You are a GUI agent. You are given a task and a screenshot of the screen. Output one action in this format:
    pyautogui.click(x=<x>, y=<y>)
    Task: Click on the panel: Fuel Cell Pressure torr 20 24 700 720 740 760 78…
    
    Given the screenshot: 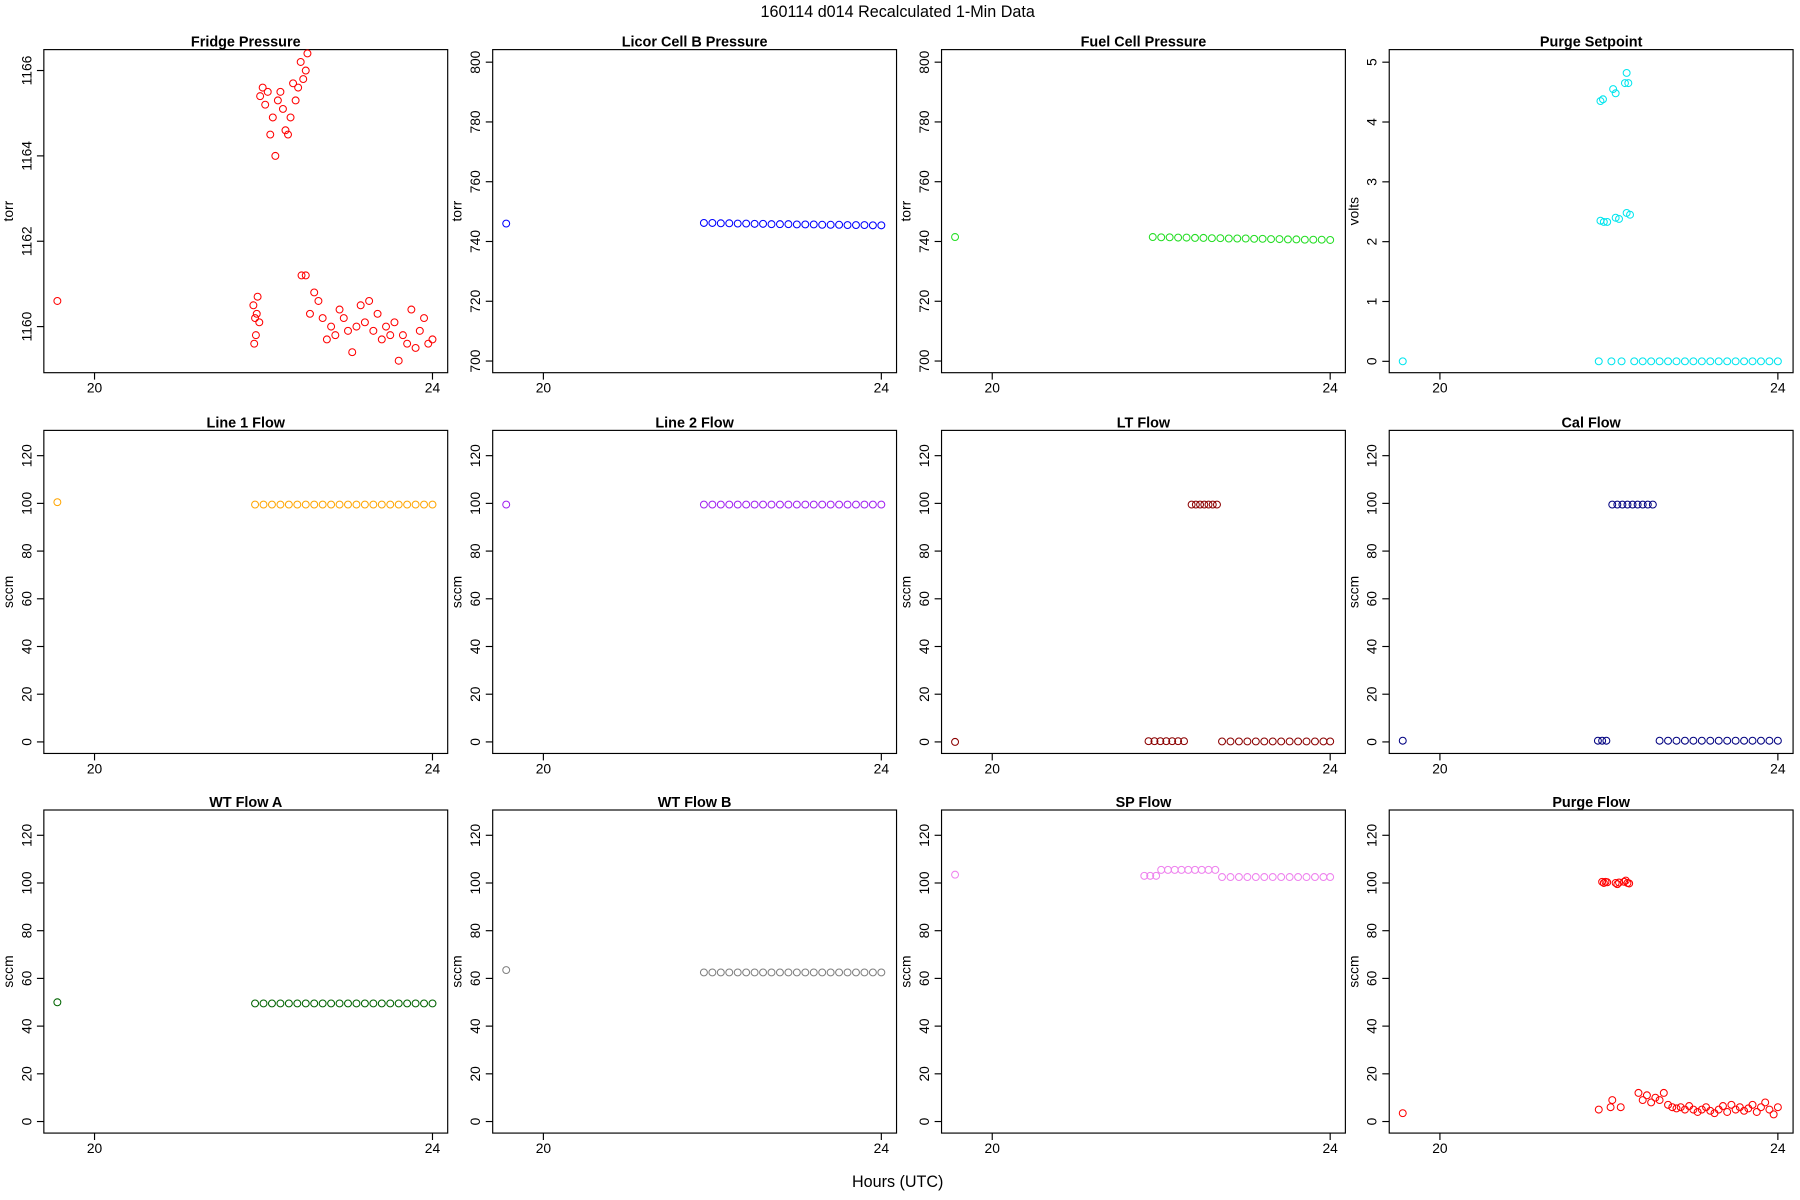 What is the action you would take?
    pyautogui.click(x=1122, y=215)
    